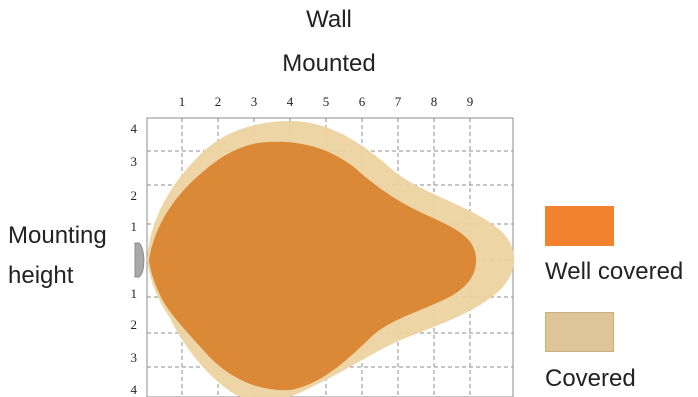 The image size is (698, 397). Describe the element at coordinates (579, 332) in the screenshot. I see `covered-swatch` at that location.